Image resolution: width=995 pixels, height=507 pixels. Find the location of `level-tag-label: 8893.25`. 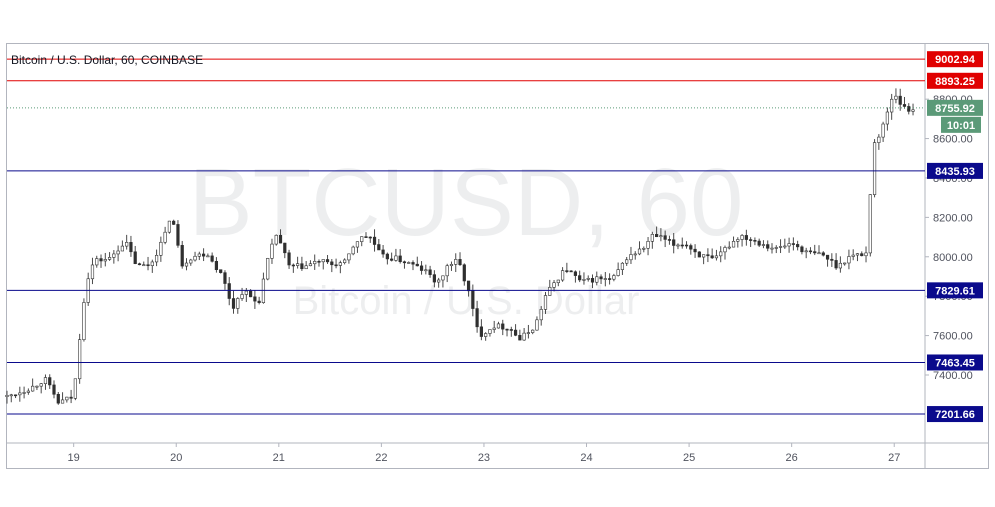

level-tag-label: 8893.25 is located at coordinates (955, 82).